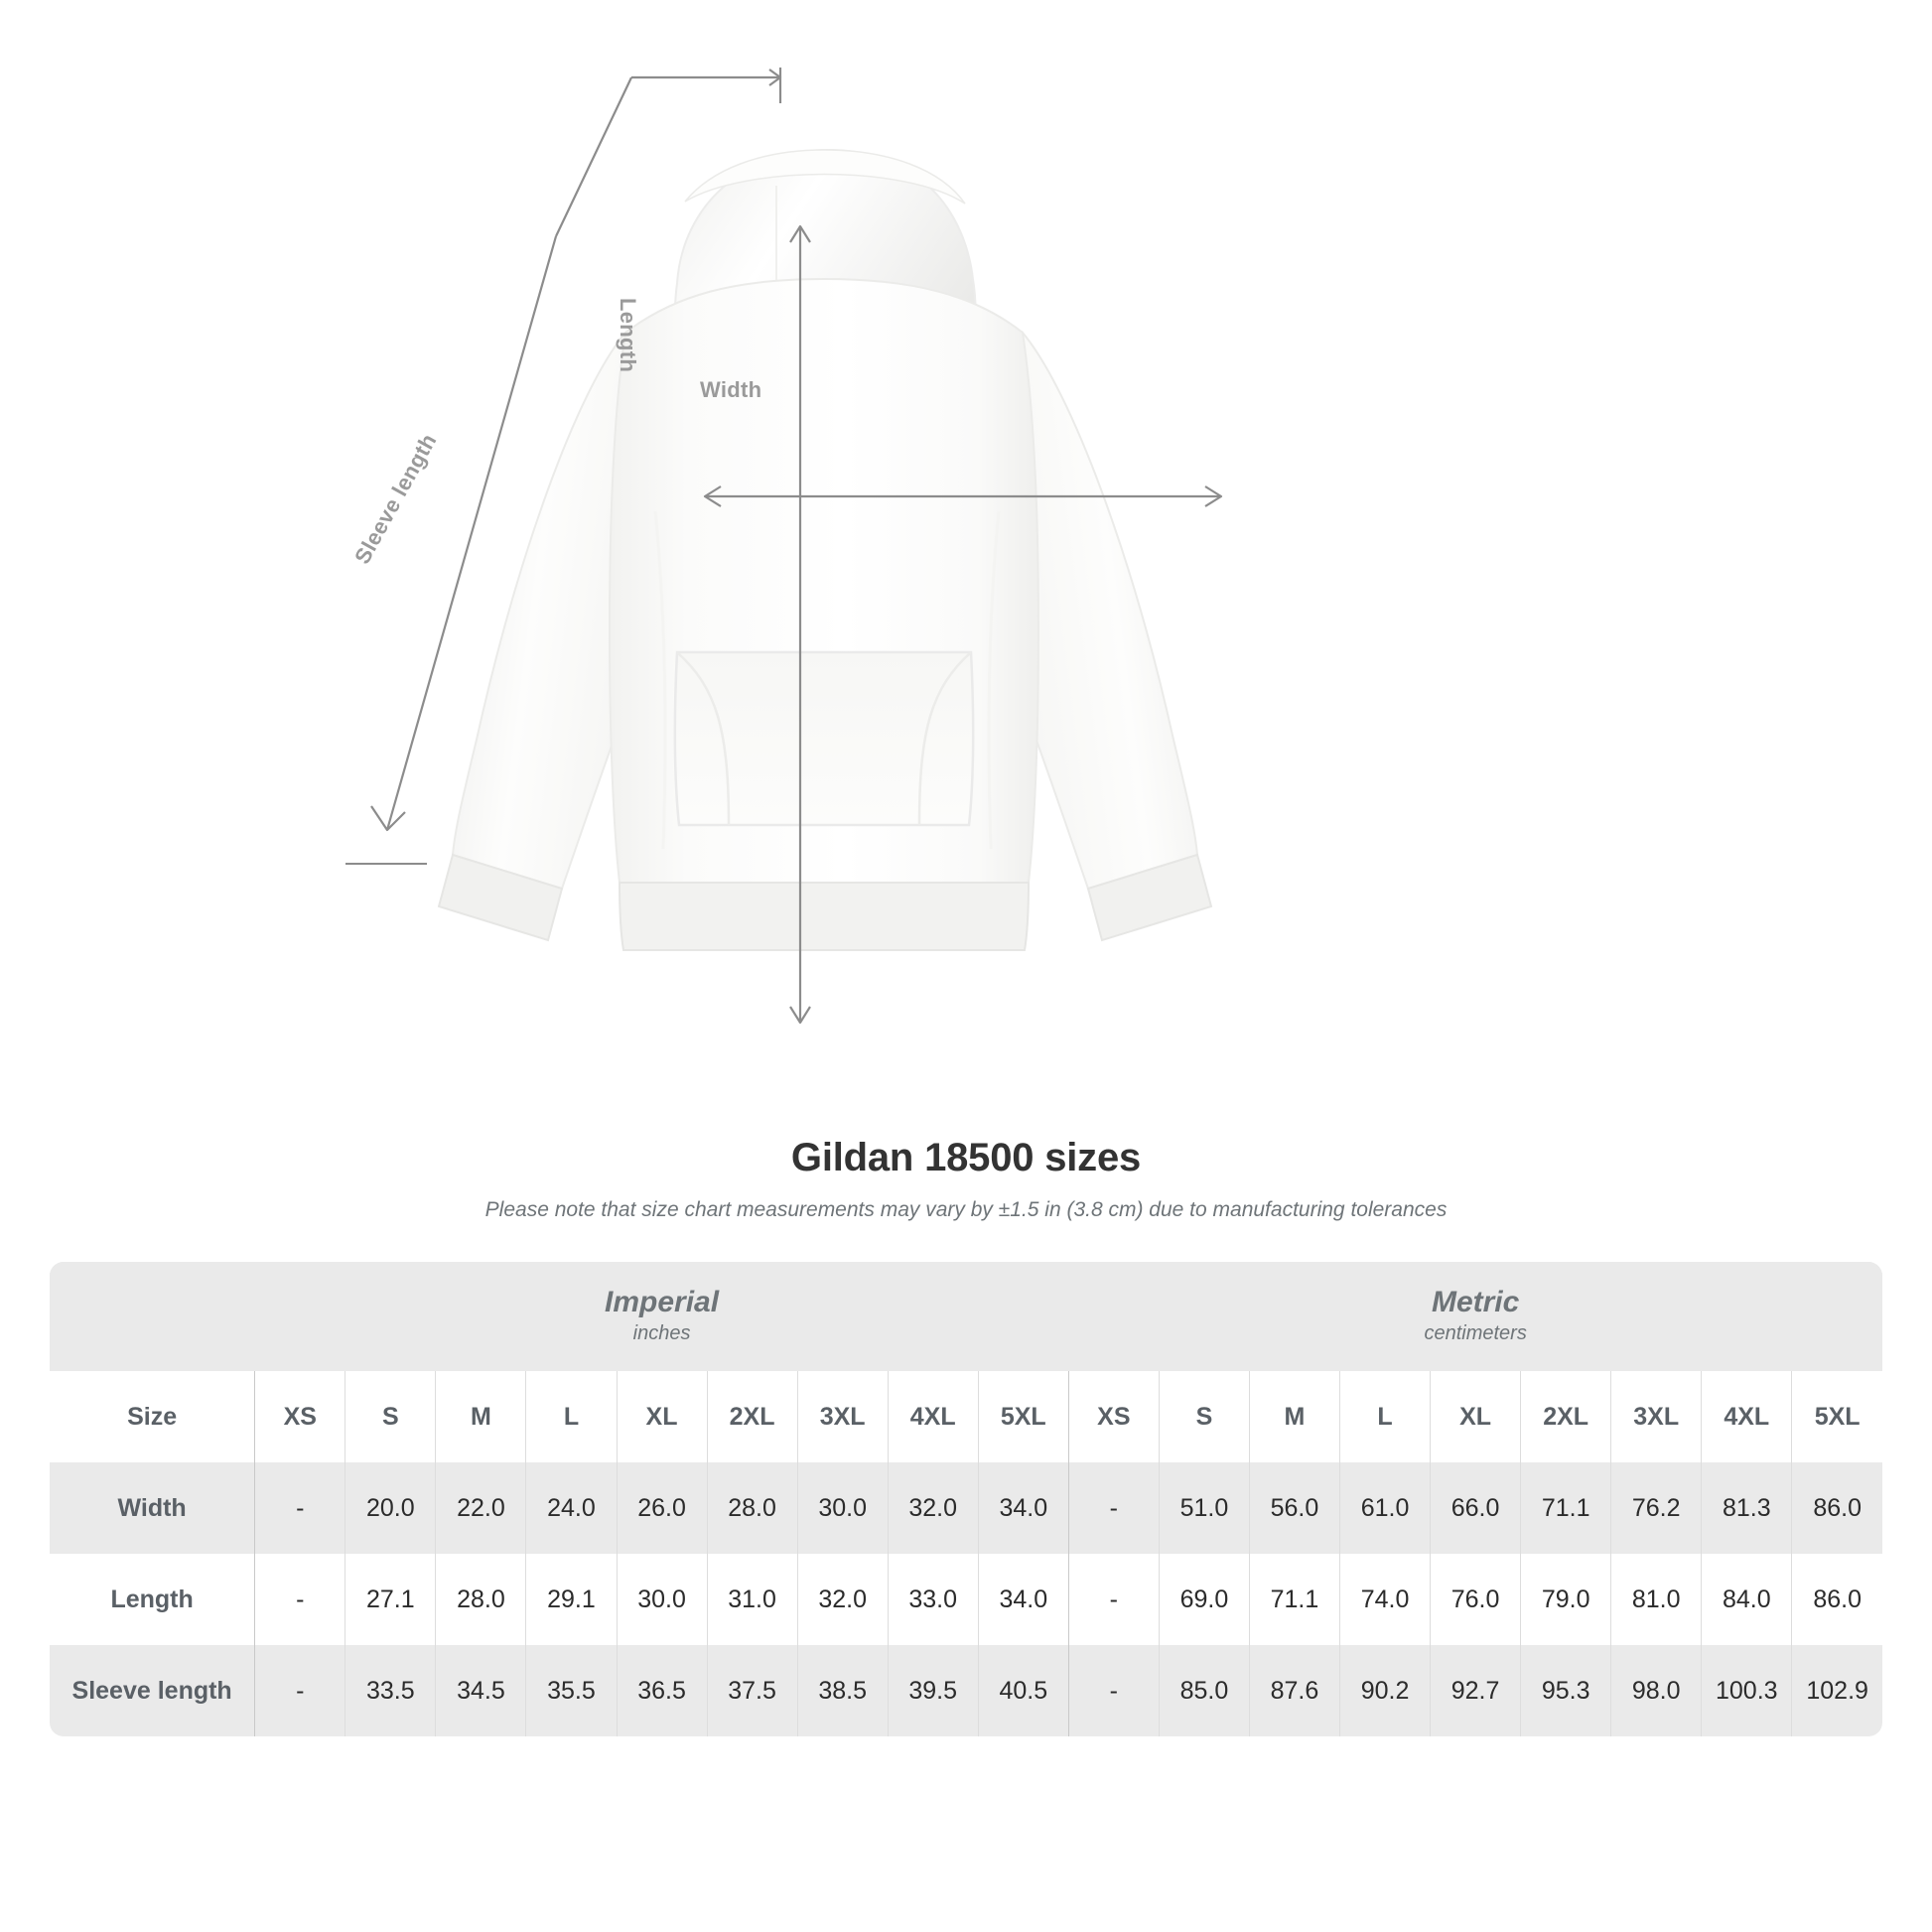 The height and width of the screenshot is (1932, 1932). Describe the element at coordinates (933, 1690) in the screenshot. I see `cell-sleeve-length-imperial-4xl: 39.5` at that location.